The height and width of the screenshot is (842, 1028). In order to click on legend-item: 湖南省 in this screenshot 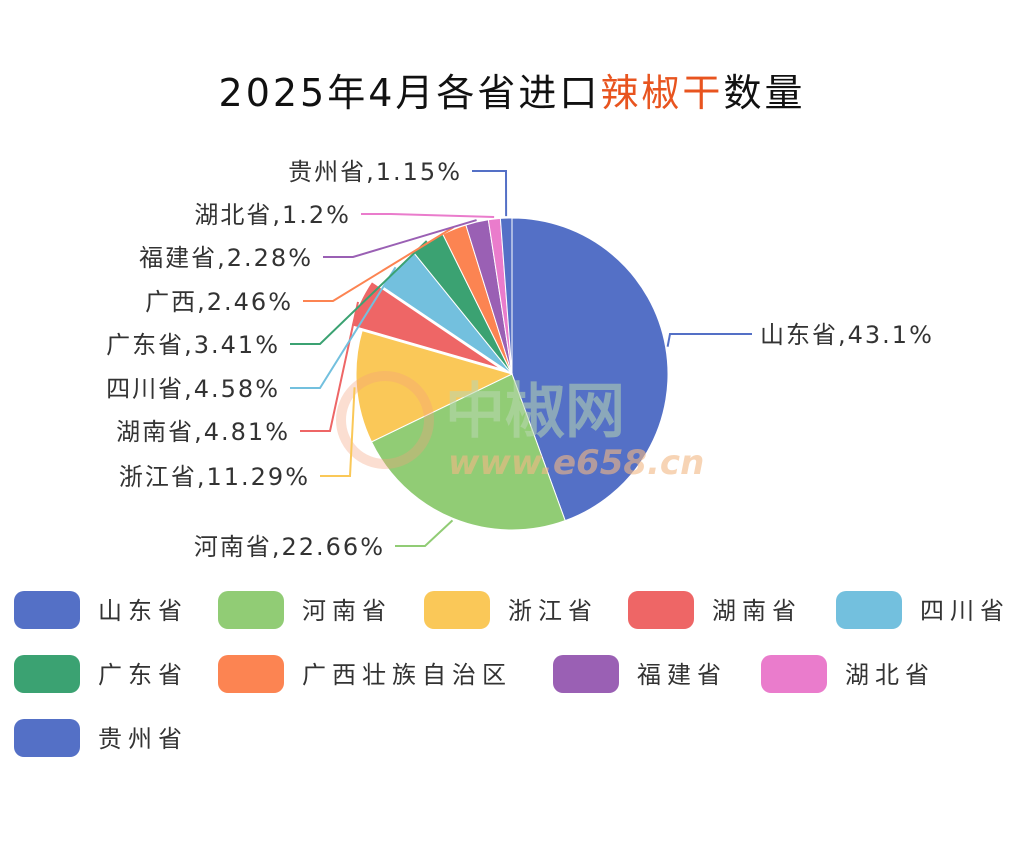, I will do `click(715, 610)`.